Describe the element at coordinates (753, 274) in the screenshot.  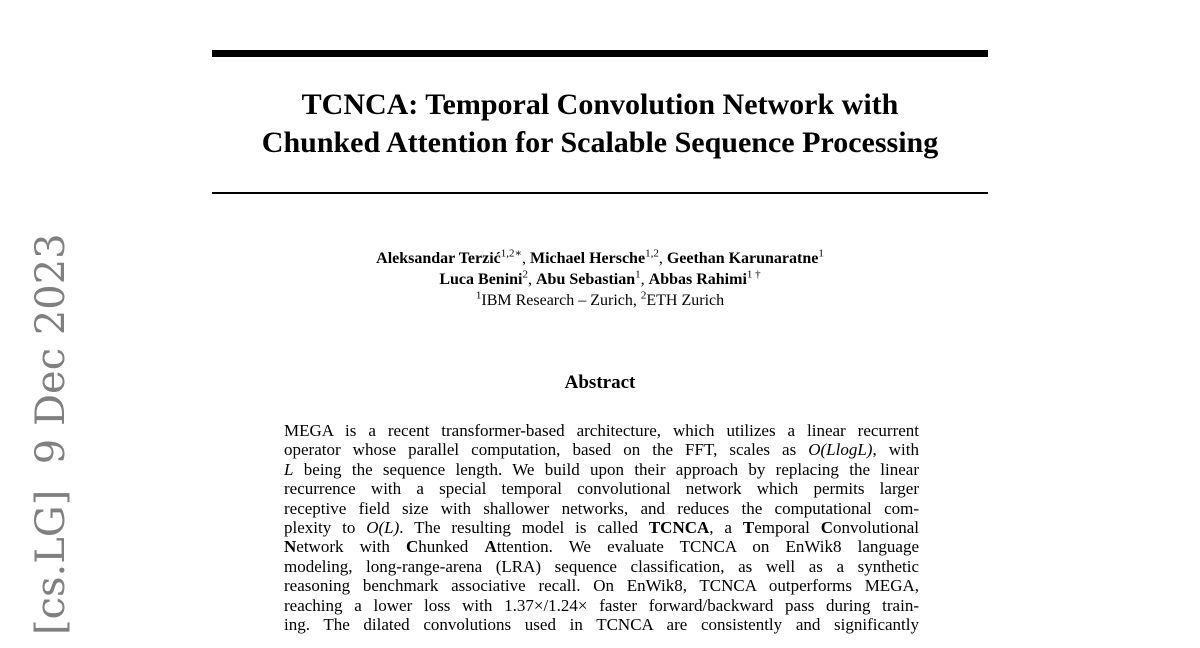
I see `author-affiliation-mark: 1 †` at that location.